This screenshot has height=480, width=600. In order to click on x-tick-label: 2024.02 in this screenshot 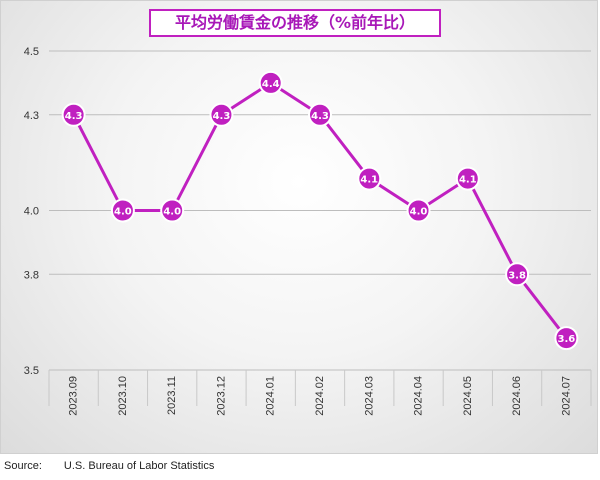, I will do `click(320, 396)`.